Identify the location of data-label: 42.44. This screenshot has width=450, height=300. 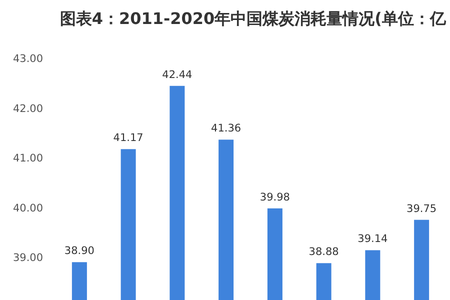
(177, 74).